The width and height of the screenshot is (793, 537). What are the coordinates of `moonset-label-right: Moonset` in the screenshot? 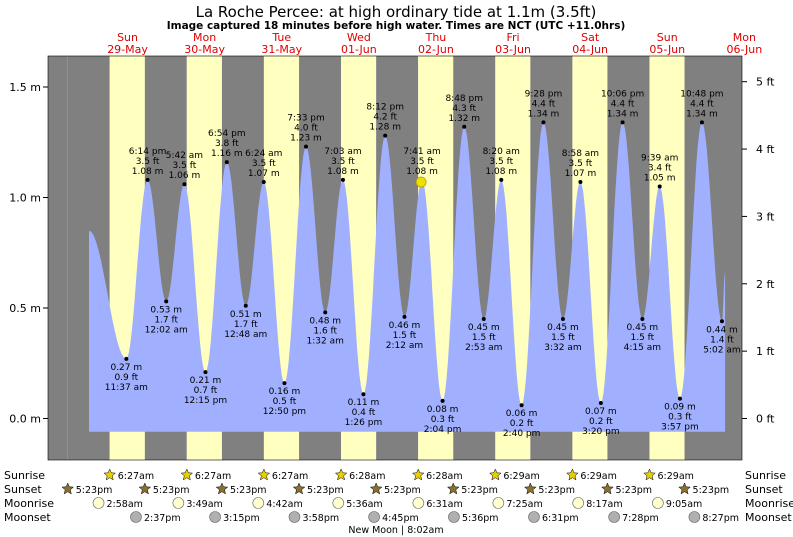 It's located at (768, 517).